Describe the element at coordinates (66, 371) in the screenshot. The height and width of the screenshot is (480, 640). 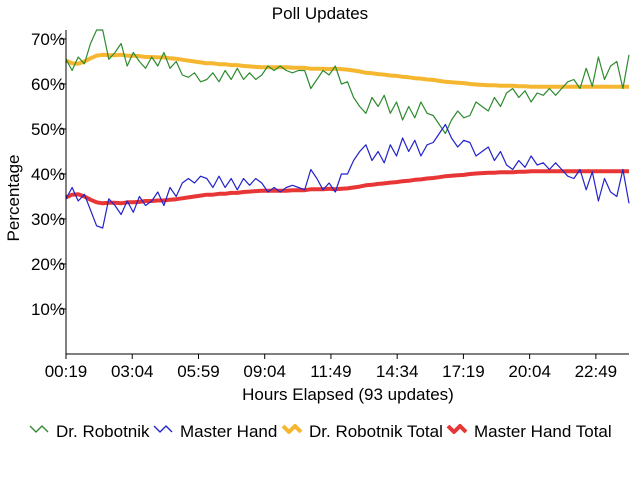
I see `x-tick-label: 00:19` at that location.